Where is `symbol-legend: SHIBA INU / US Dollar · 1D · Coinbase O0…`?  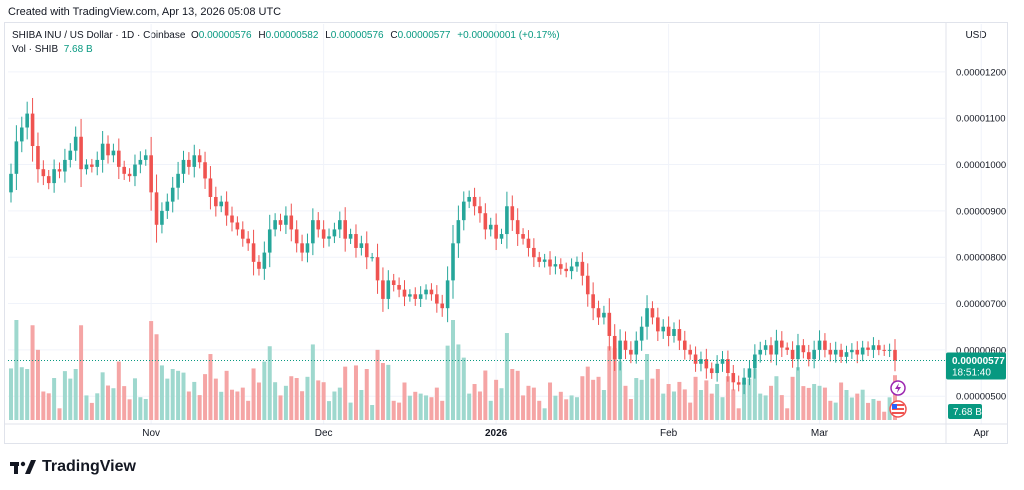
symbol-legend: SHIBA INU / US Dollar · 1D · Coinbase O0… is located at coordinates (288, 35).